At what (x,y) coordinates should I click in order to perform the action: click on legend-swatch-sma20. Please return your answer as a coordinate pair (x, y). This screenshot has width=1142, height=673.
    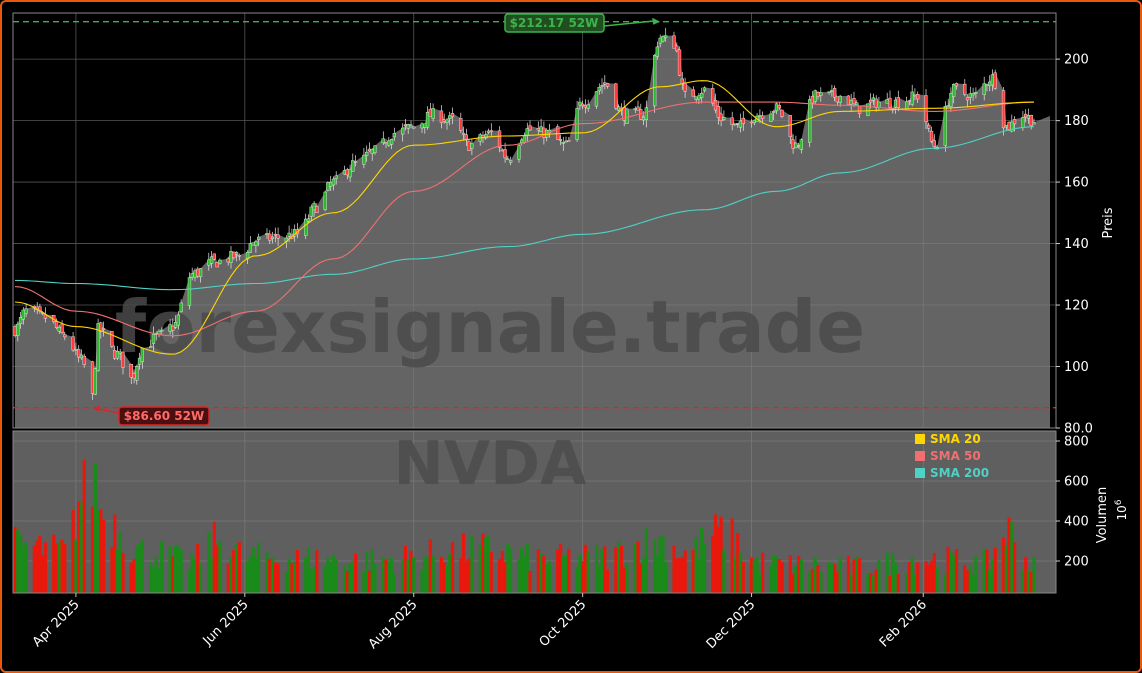
    Looking at the image, I should click on (920, 439).